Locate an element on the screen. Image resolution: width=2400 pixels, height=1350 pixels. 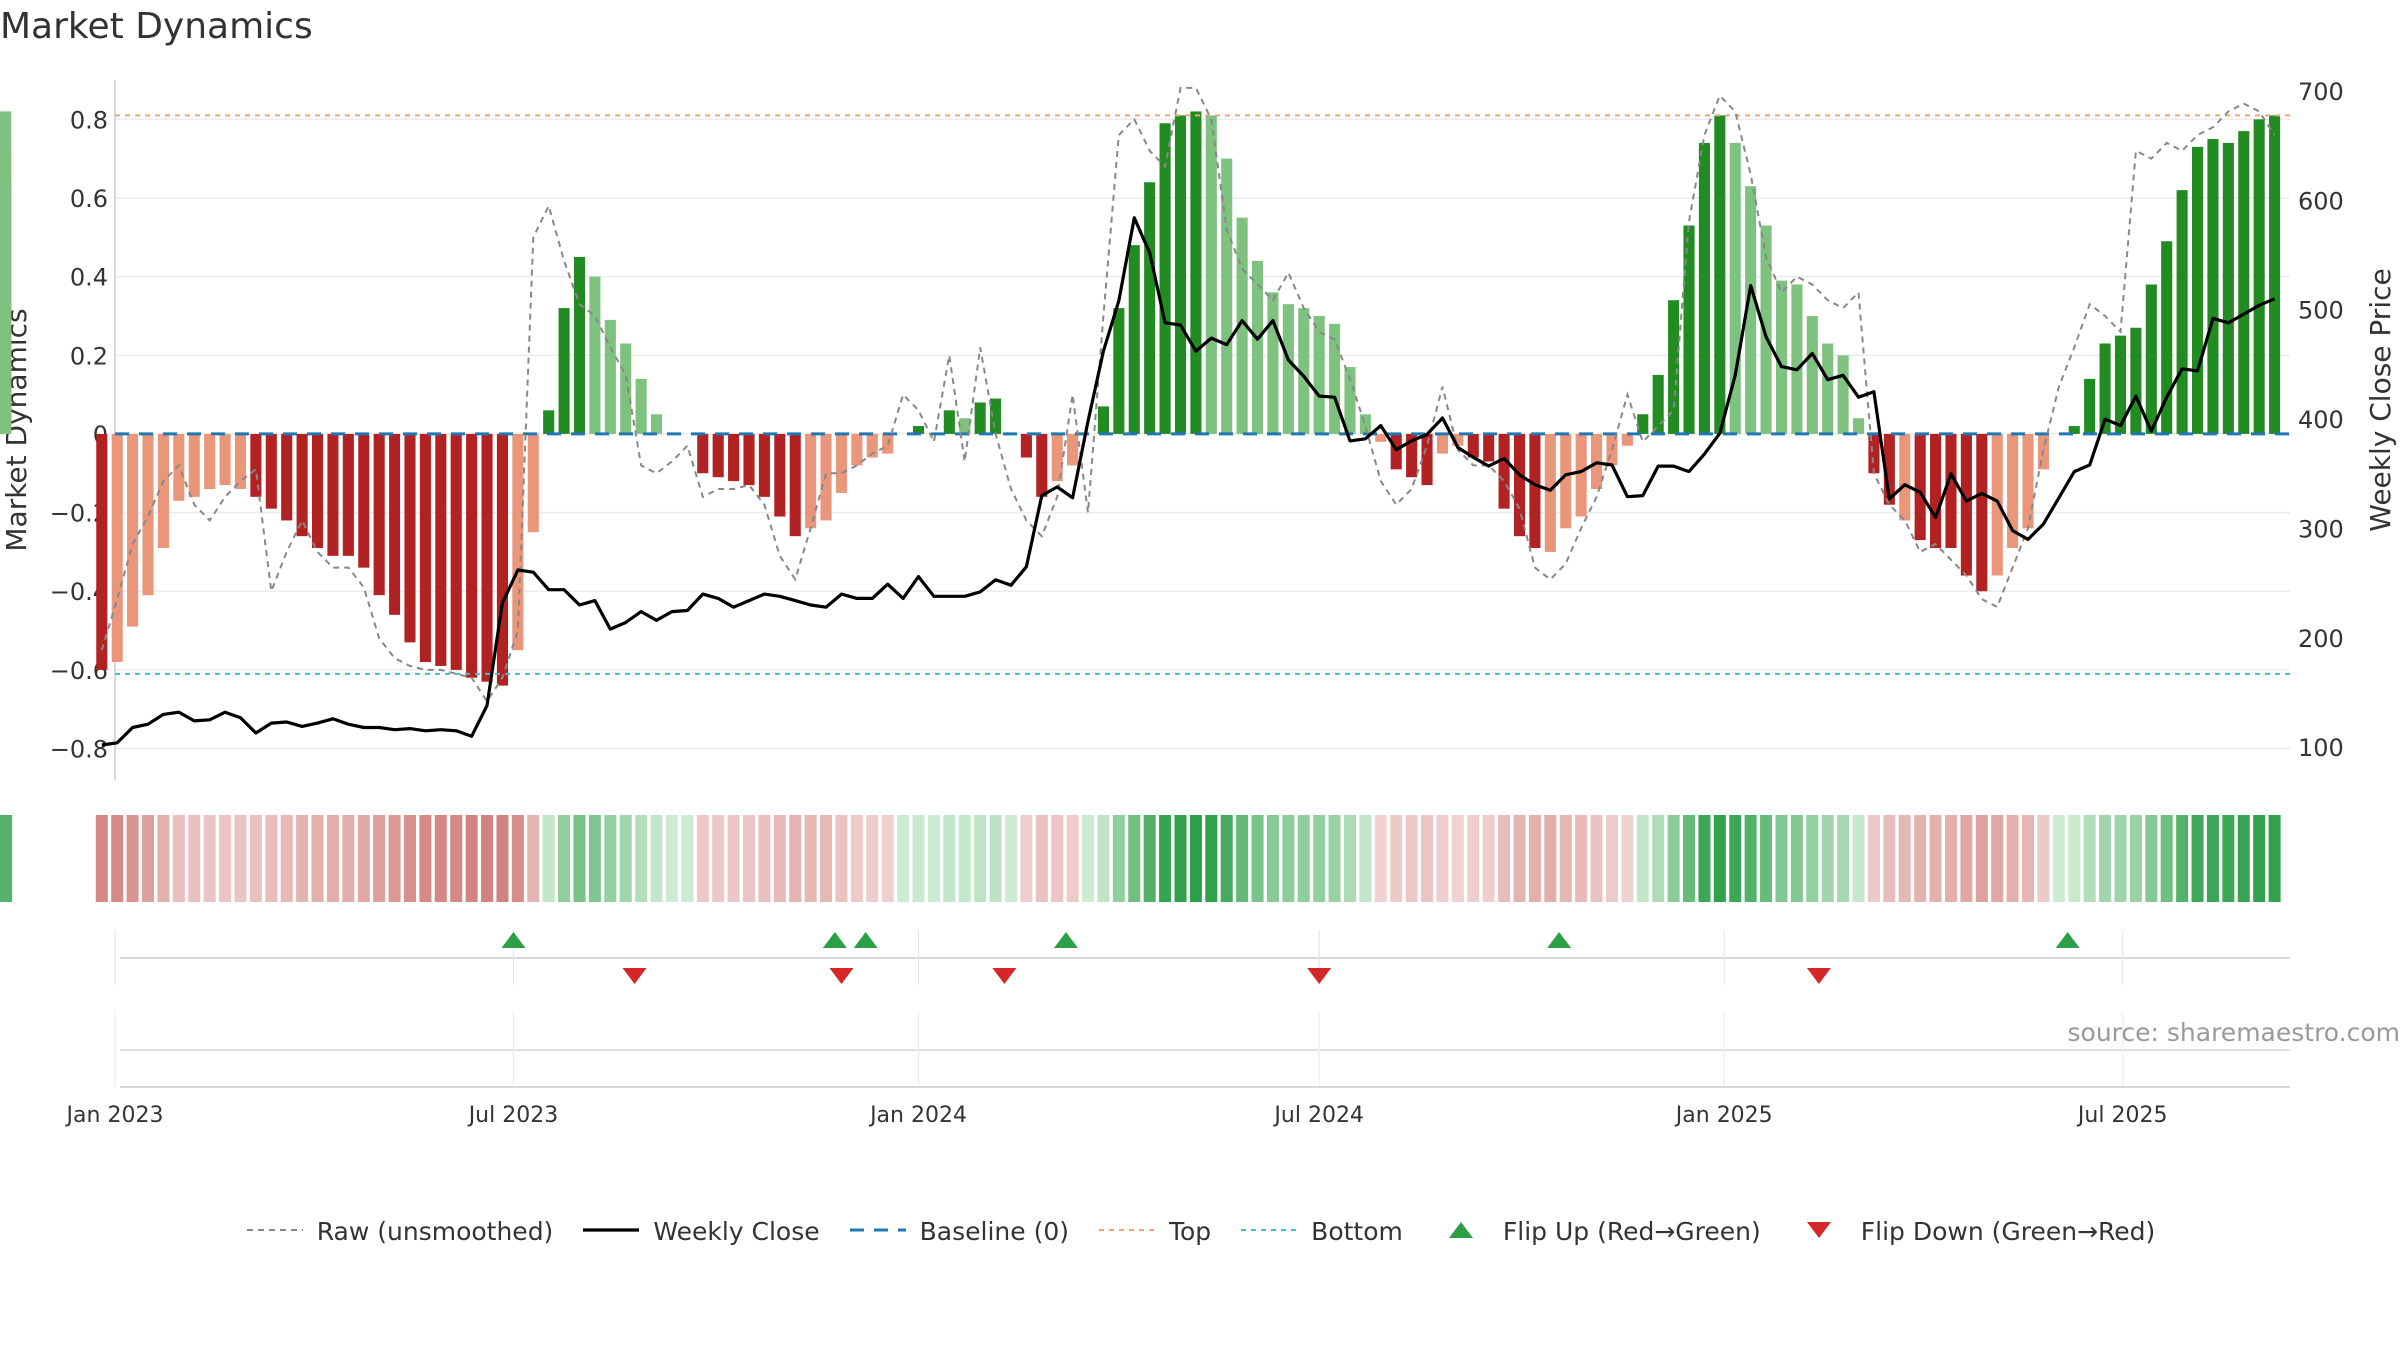
y-tick-left: 0.8 is located at coordinates (89, 120).